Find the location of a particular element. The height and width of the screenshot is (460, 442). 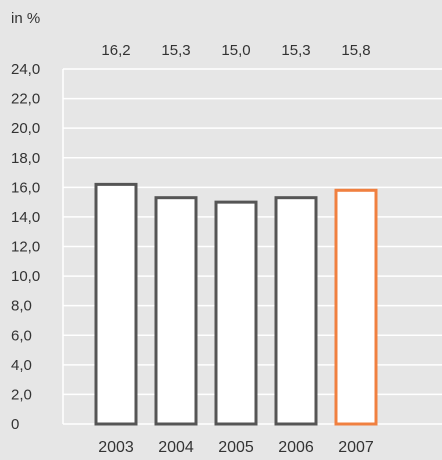

y-tick-label: 10,0 is located at coordinates (25, 276).